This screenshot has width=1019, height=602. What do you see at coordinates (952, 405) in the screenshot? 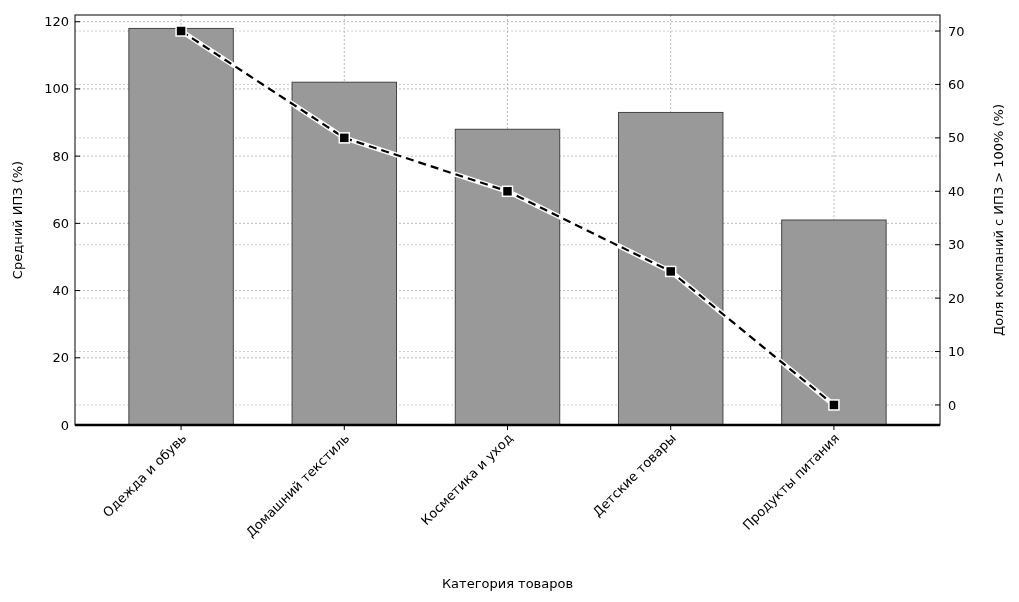
I see `y2-tick-label: 0` at bounding box center [952, 405].